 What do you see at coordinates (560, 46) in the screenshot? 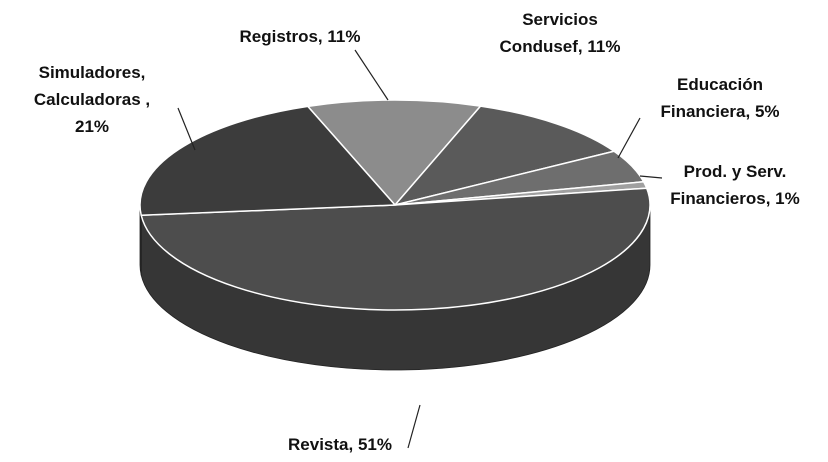
I see `data-label: Condusef, 11%` at bounding box center [560, 46].